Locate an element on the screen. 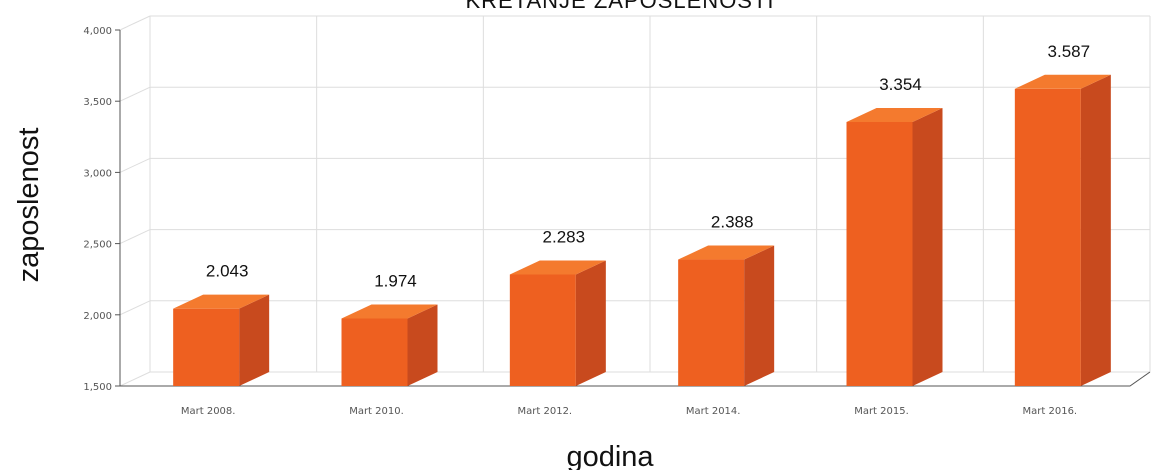  x-tick-label: Mart 2015. is located at coordinates (881, 411).